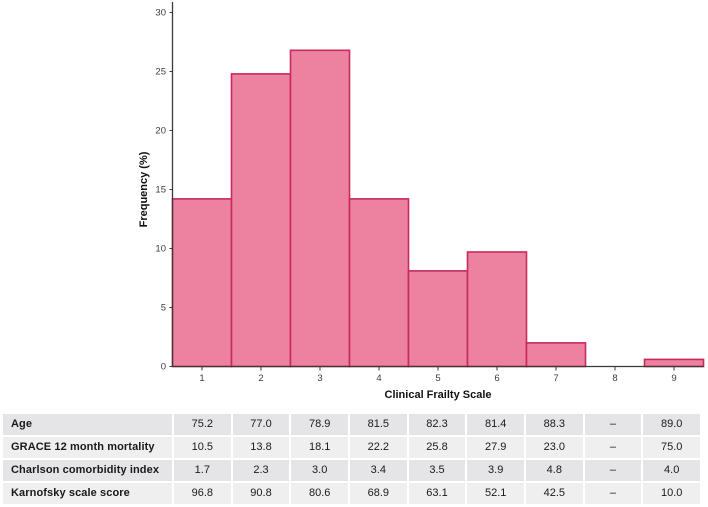 The height and width of the screenshot is (507, 708). What do you see at coordinates (163, 308) in the screenshot?
I see `y-tick-label: 5` at bounding box center [163, 308].